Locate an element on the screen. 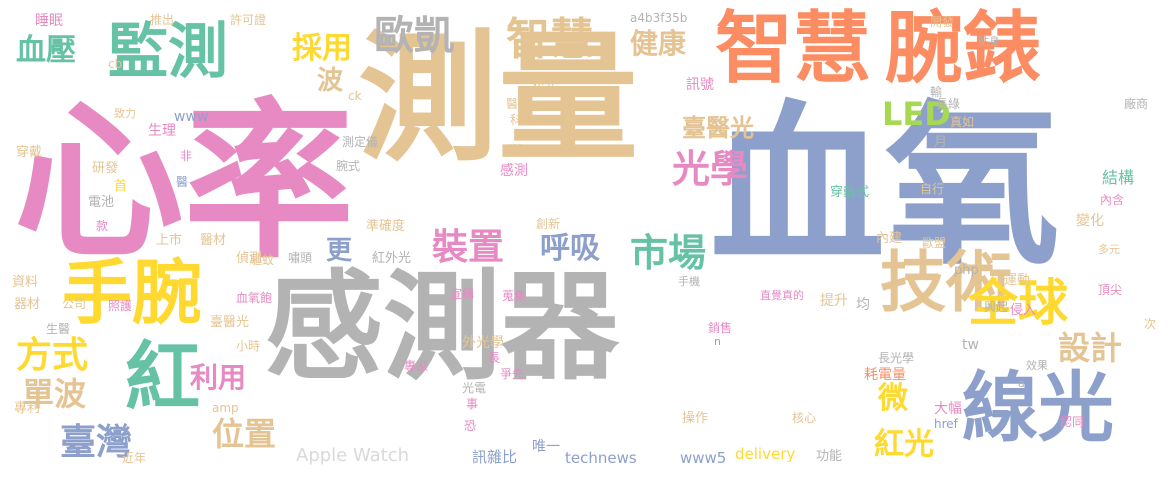 This screenshot has width=1175, height=482. word: 全球 is located at coordinates (1018, 303).